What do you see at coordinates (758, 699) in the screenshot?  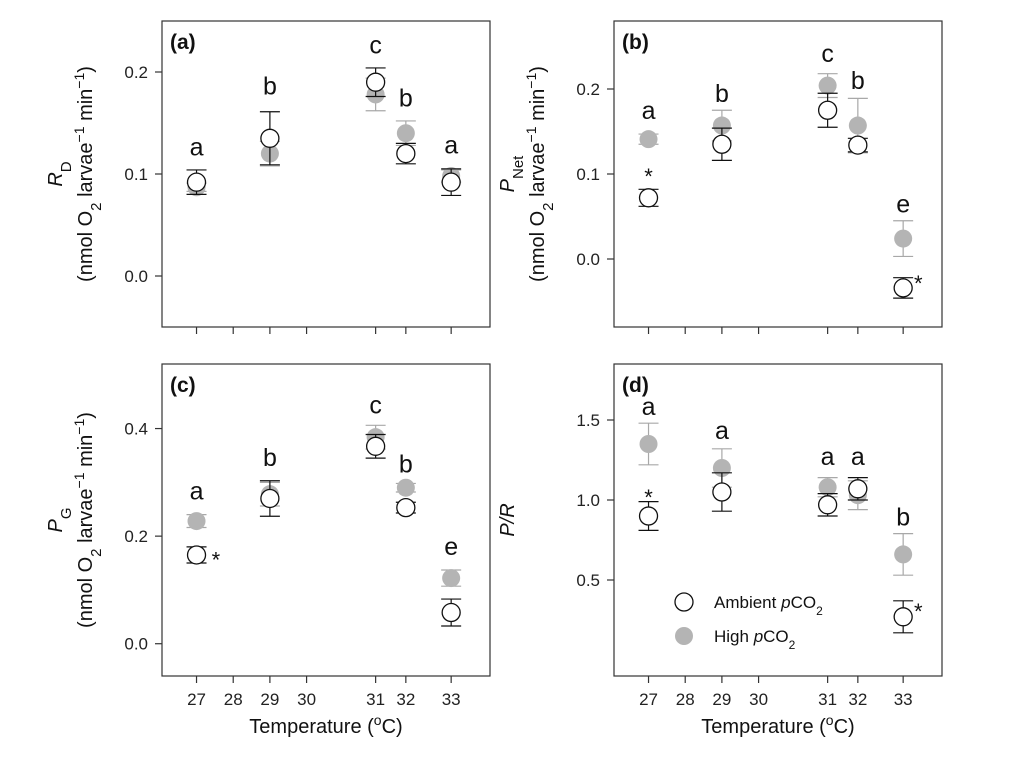 I see `x-tick-label: 30` at bounding box center [758, 699].